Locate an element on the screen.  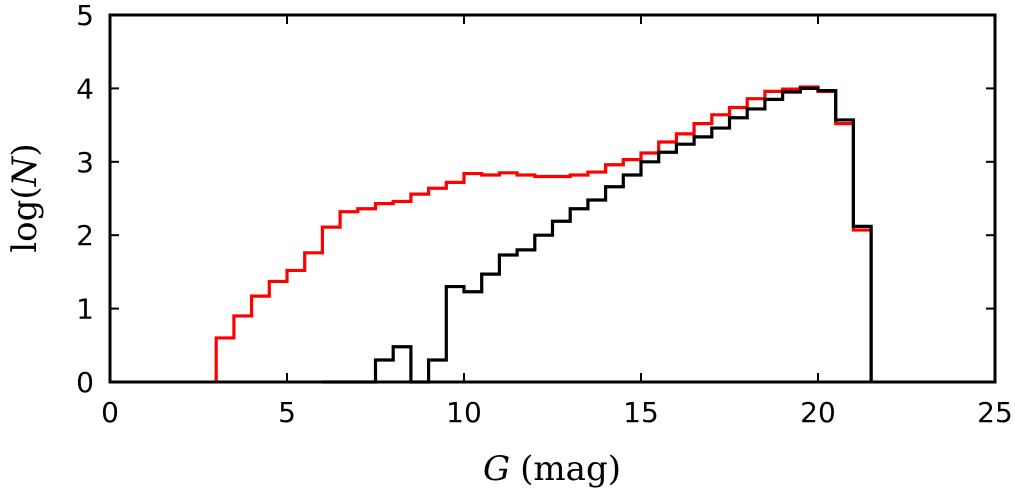
y-axis-label-var: N is located at coordinates (25, 171).